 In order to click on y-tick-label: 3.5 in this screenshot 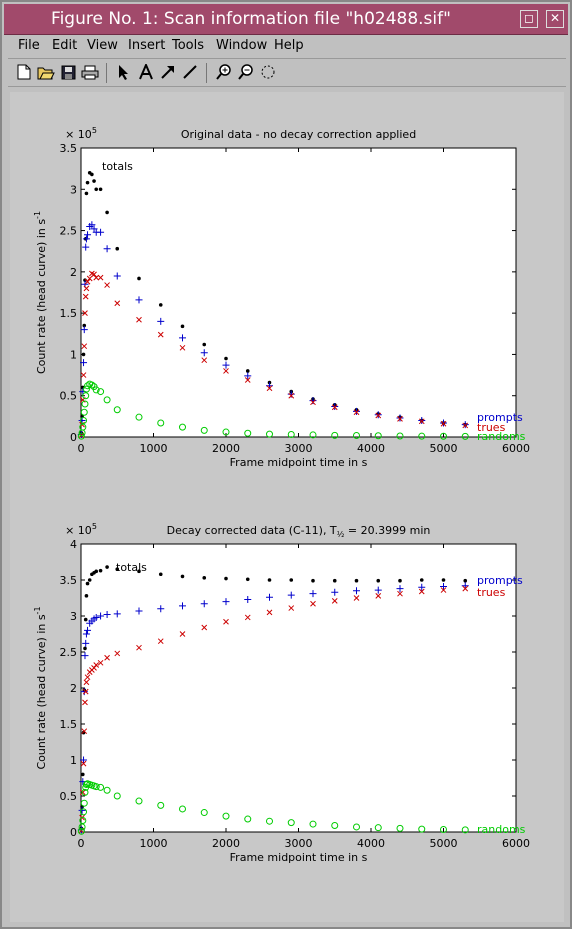, I will do `click(69, 580)`.